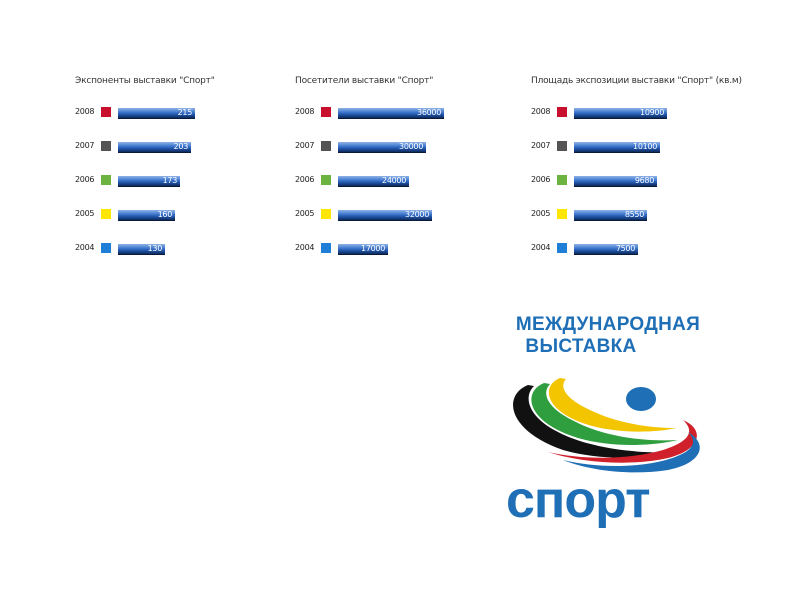  What do you see at coordinates (610, 215) in the screenshot?
I see `bar: 8550` at bounding box center [610, 215].